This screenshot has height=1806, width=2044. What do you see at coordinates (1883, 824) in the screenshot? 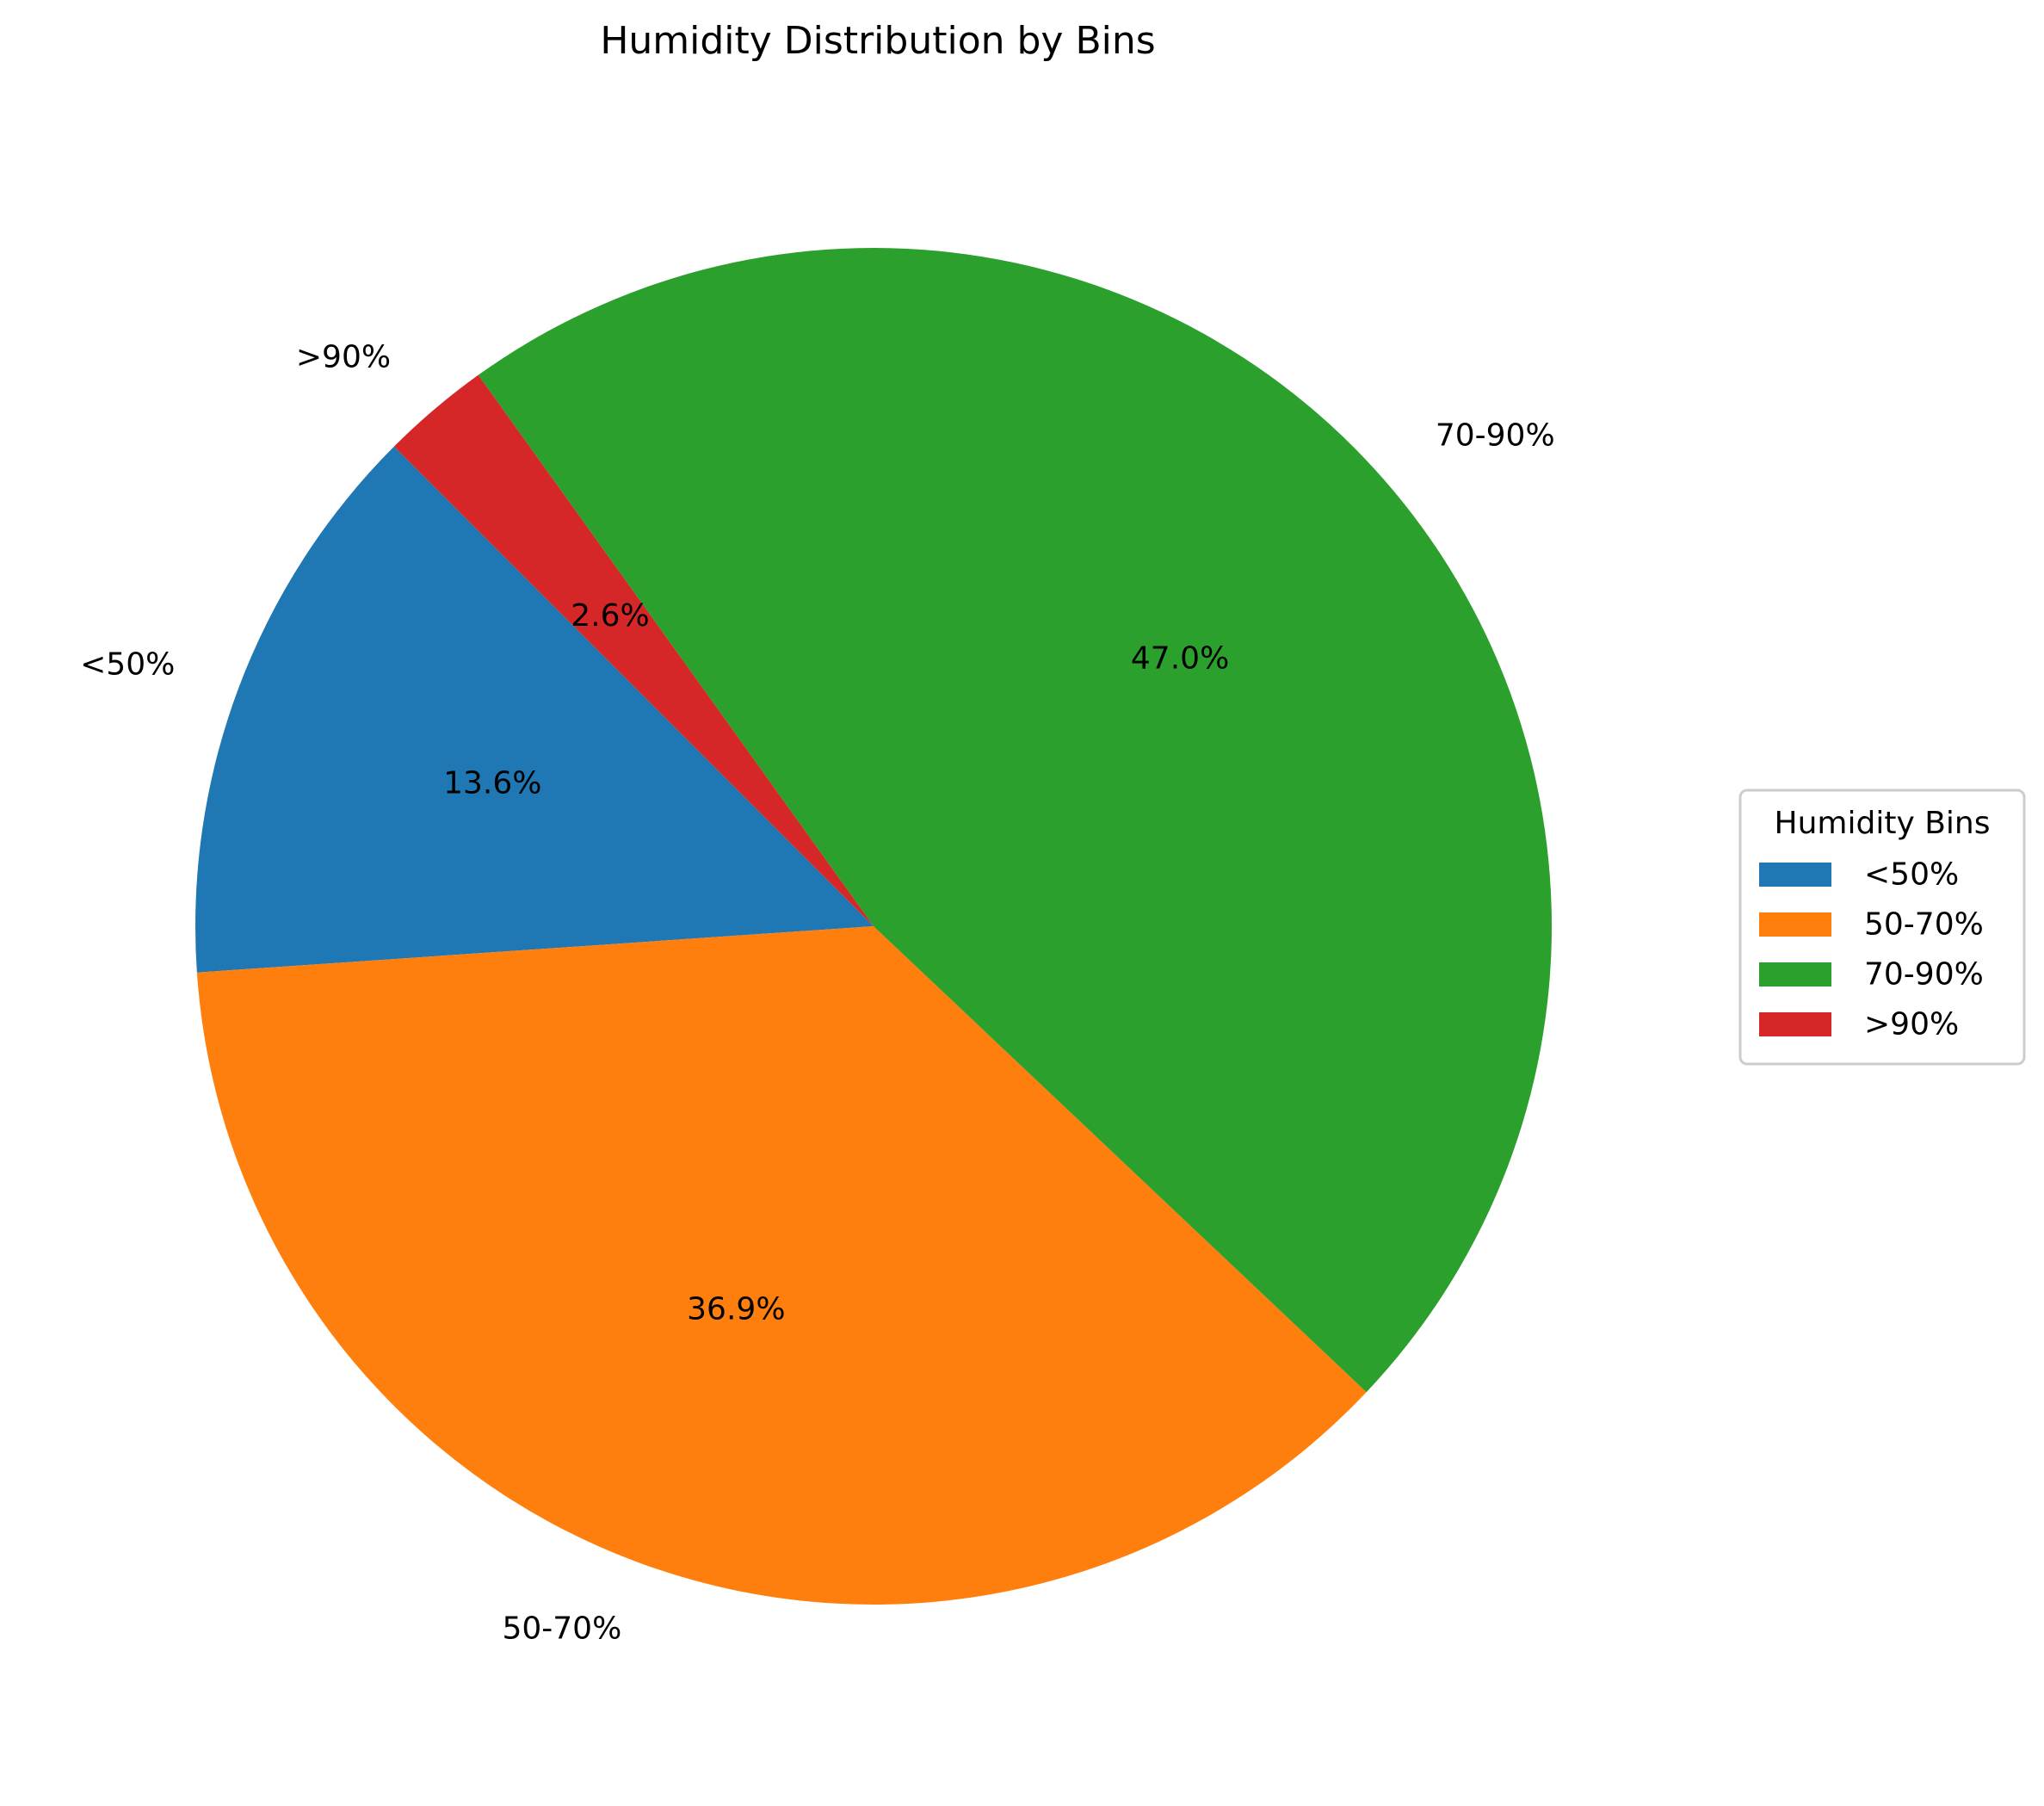
I see `legend-title: Humidity Bins` at bounding box center [1883, 824].